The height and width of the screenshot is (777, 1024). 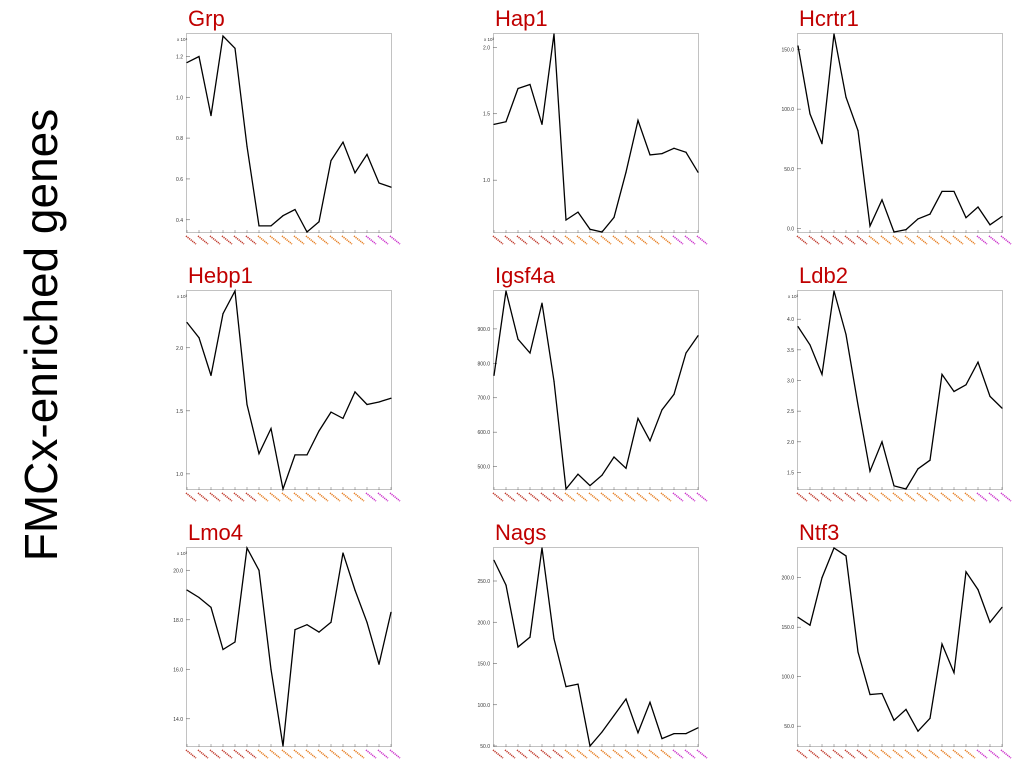 What do you see at coordinates (790, 351) in the screenshot?
I see `y-tick-label: 3.5` at bounding box center [790, 351].